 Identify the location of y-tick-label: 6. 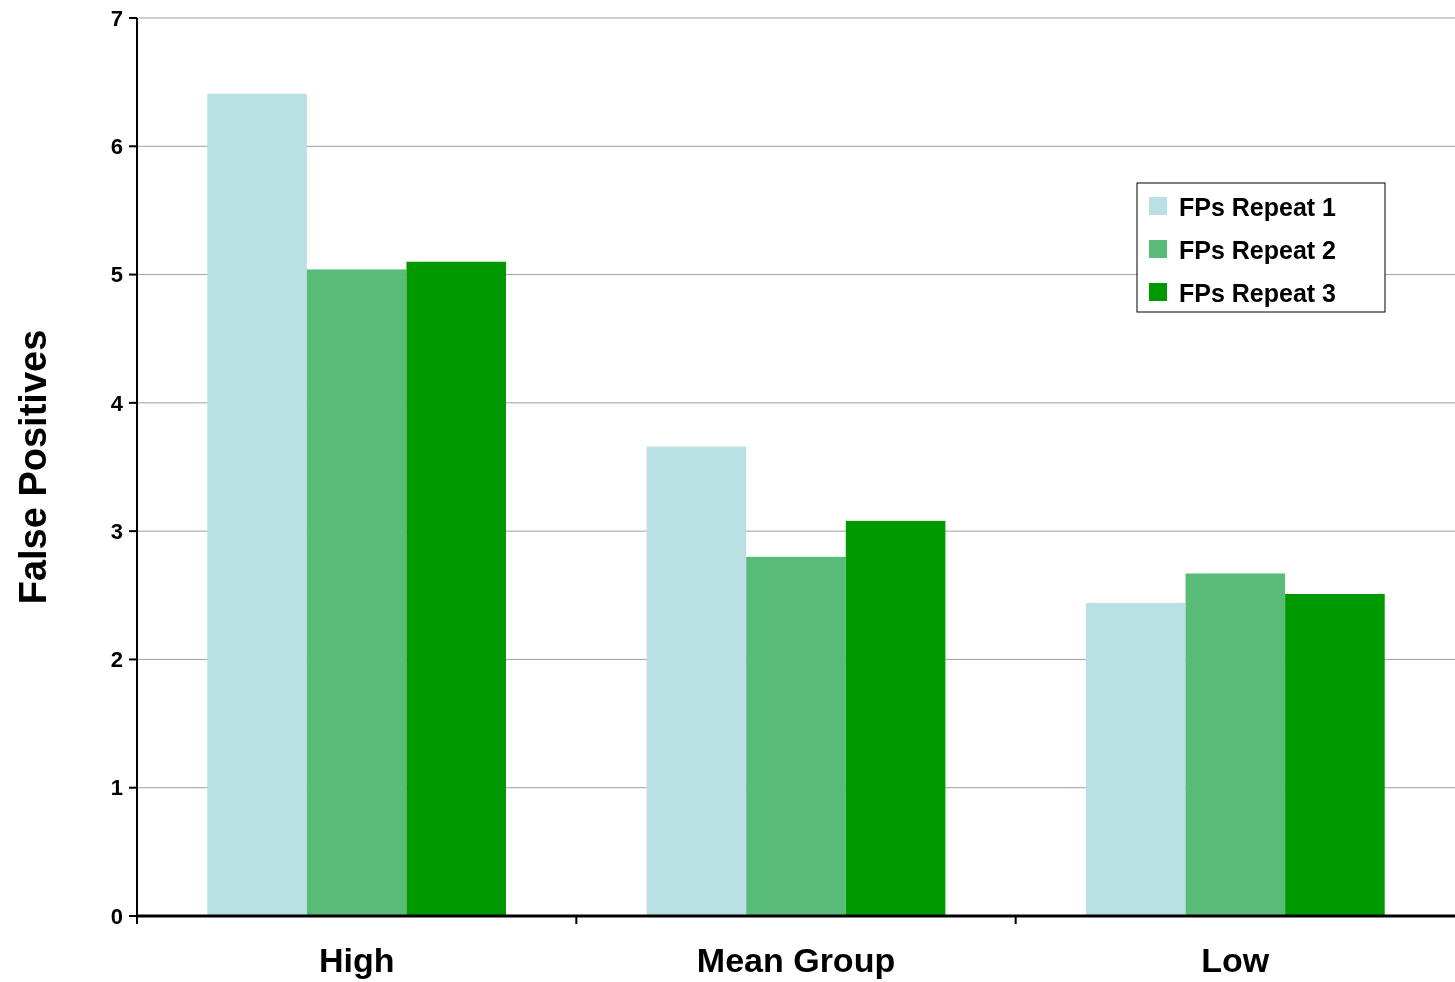
(116, 146).